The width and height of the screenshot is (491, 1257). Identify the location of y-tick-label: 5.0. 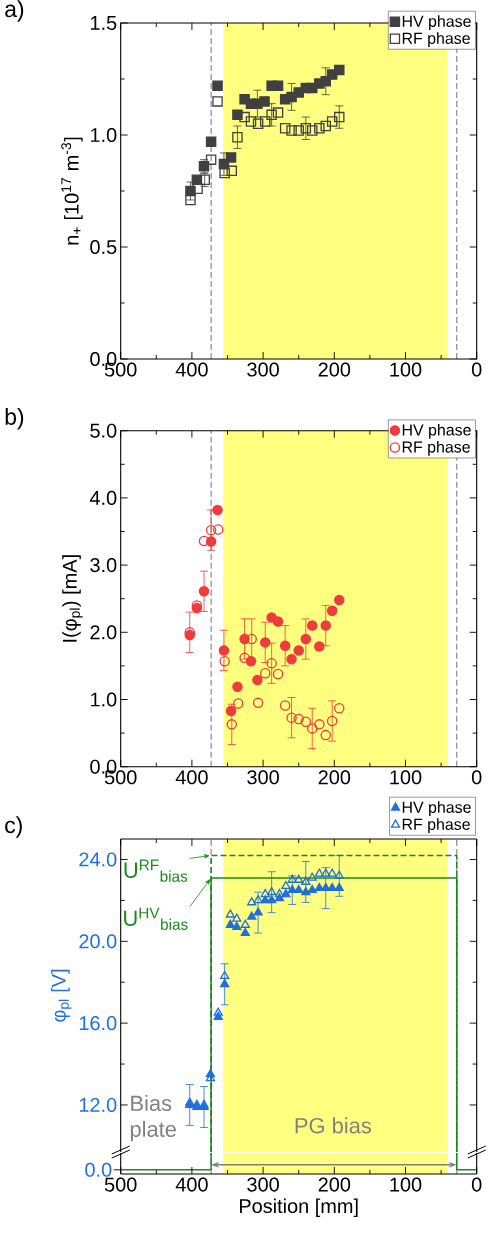
(103, 430).